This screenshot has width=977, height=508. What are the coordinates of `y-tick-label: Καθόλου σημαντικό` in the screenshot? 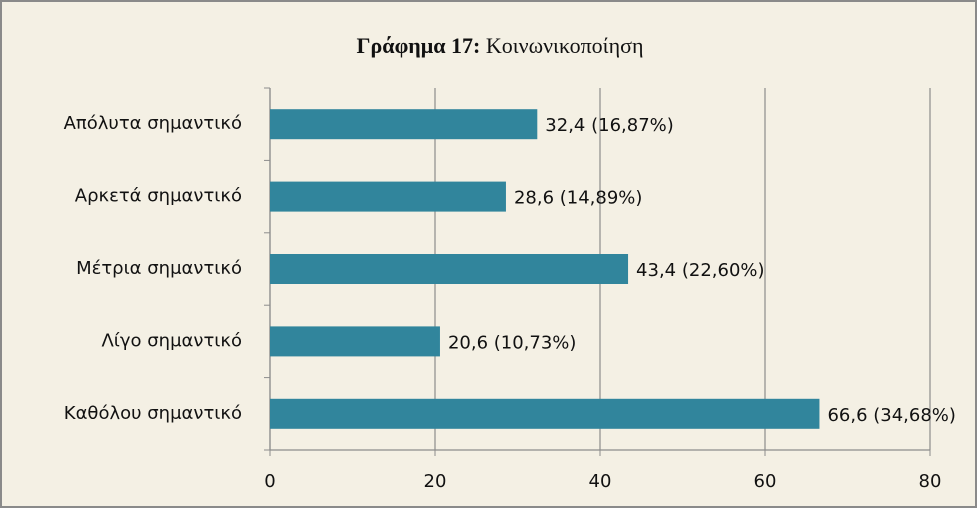 It's located at (153, 413).